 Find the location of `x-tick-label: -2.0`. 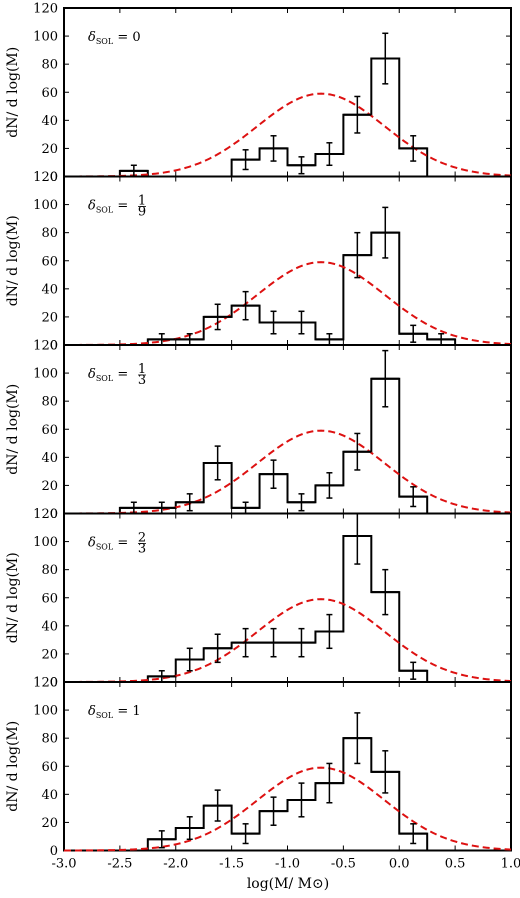

x-tick-label: -2.0 is located at coordinates (175, 864).